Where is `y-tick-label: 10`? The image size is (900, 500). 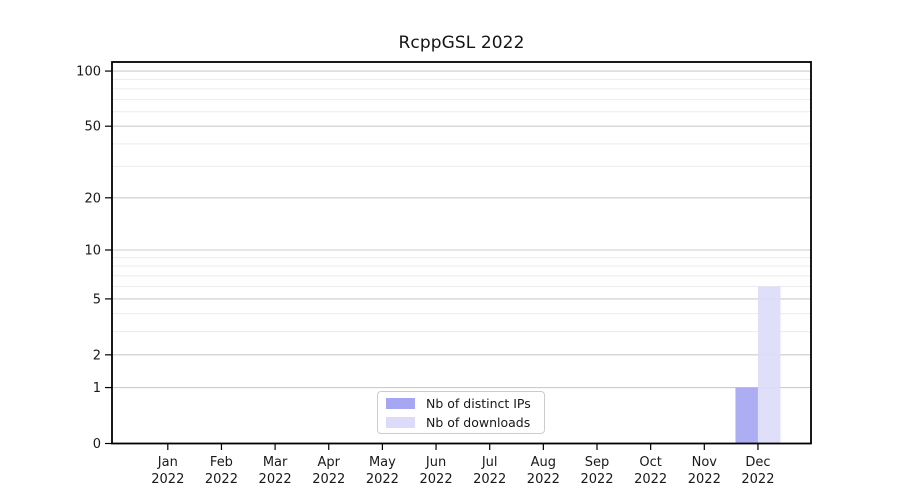 y-tick-label: 10 is located at coordinates (92, 250).